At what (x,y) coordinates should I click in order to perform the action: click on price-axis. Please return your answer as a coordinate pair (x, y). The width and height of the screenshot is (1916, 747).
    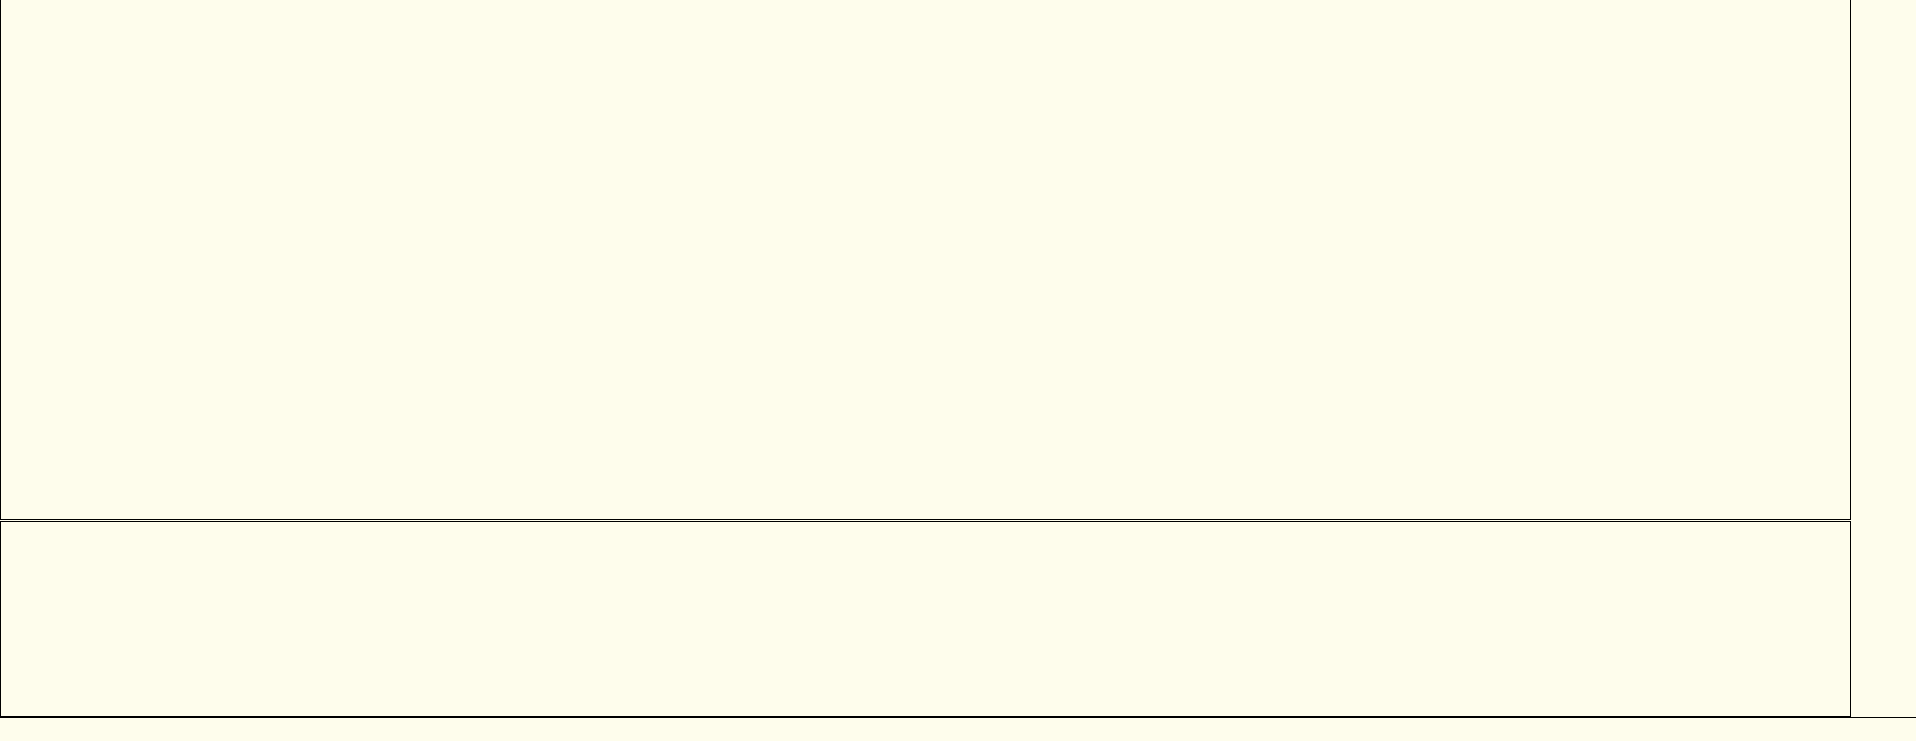
    Looking at the image, I should click on (1883, 358).